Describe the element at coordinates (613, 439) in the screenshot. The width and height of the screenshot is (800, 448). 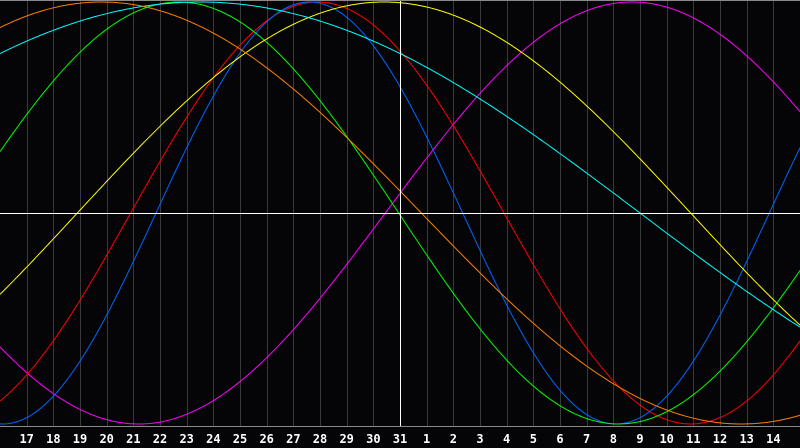
I see `x-tick-label: 8` at that location.